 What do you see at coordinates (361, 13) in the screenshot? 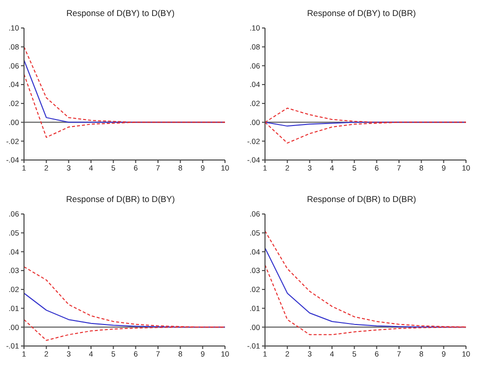
I see `chart-title: Response of D(BY) to D(BR)` at bounding box center [361, 13].